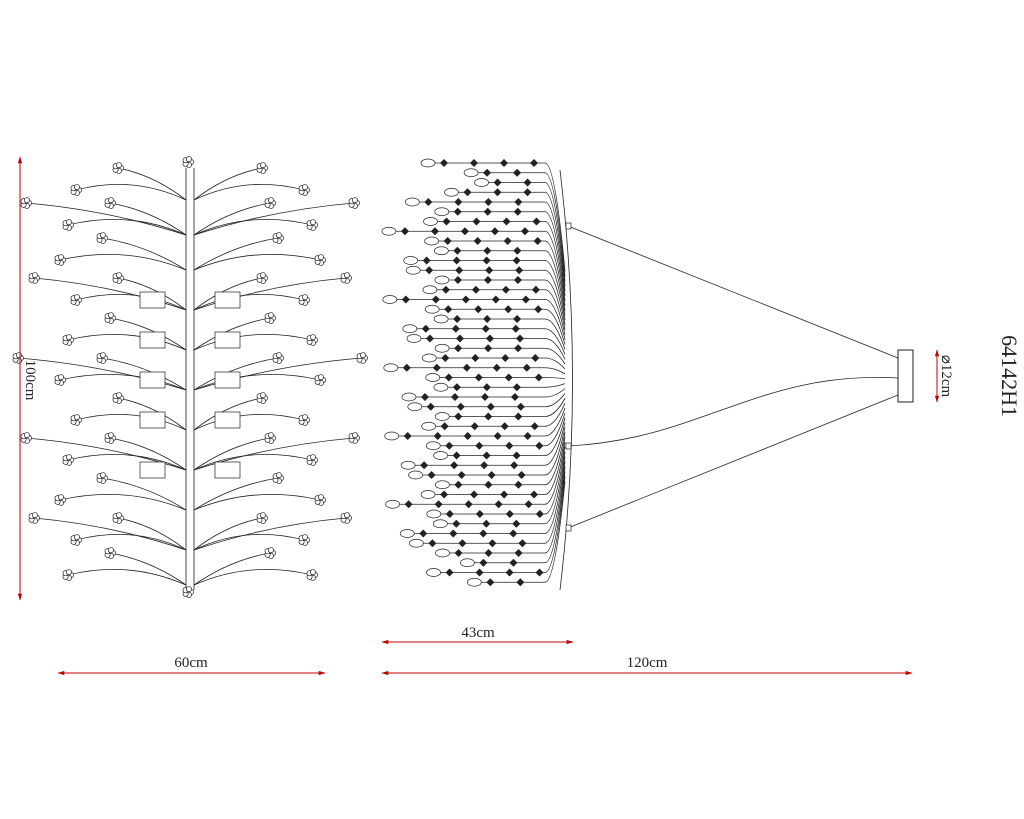 This screenshot has width=1024, height=819. What do you see at coordinates (1009, 376) in the screenshot?
I see `model-number: 64142H1` at bounding box center [1009, 376].